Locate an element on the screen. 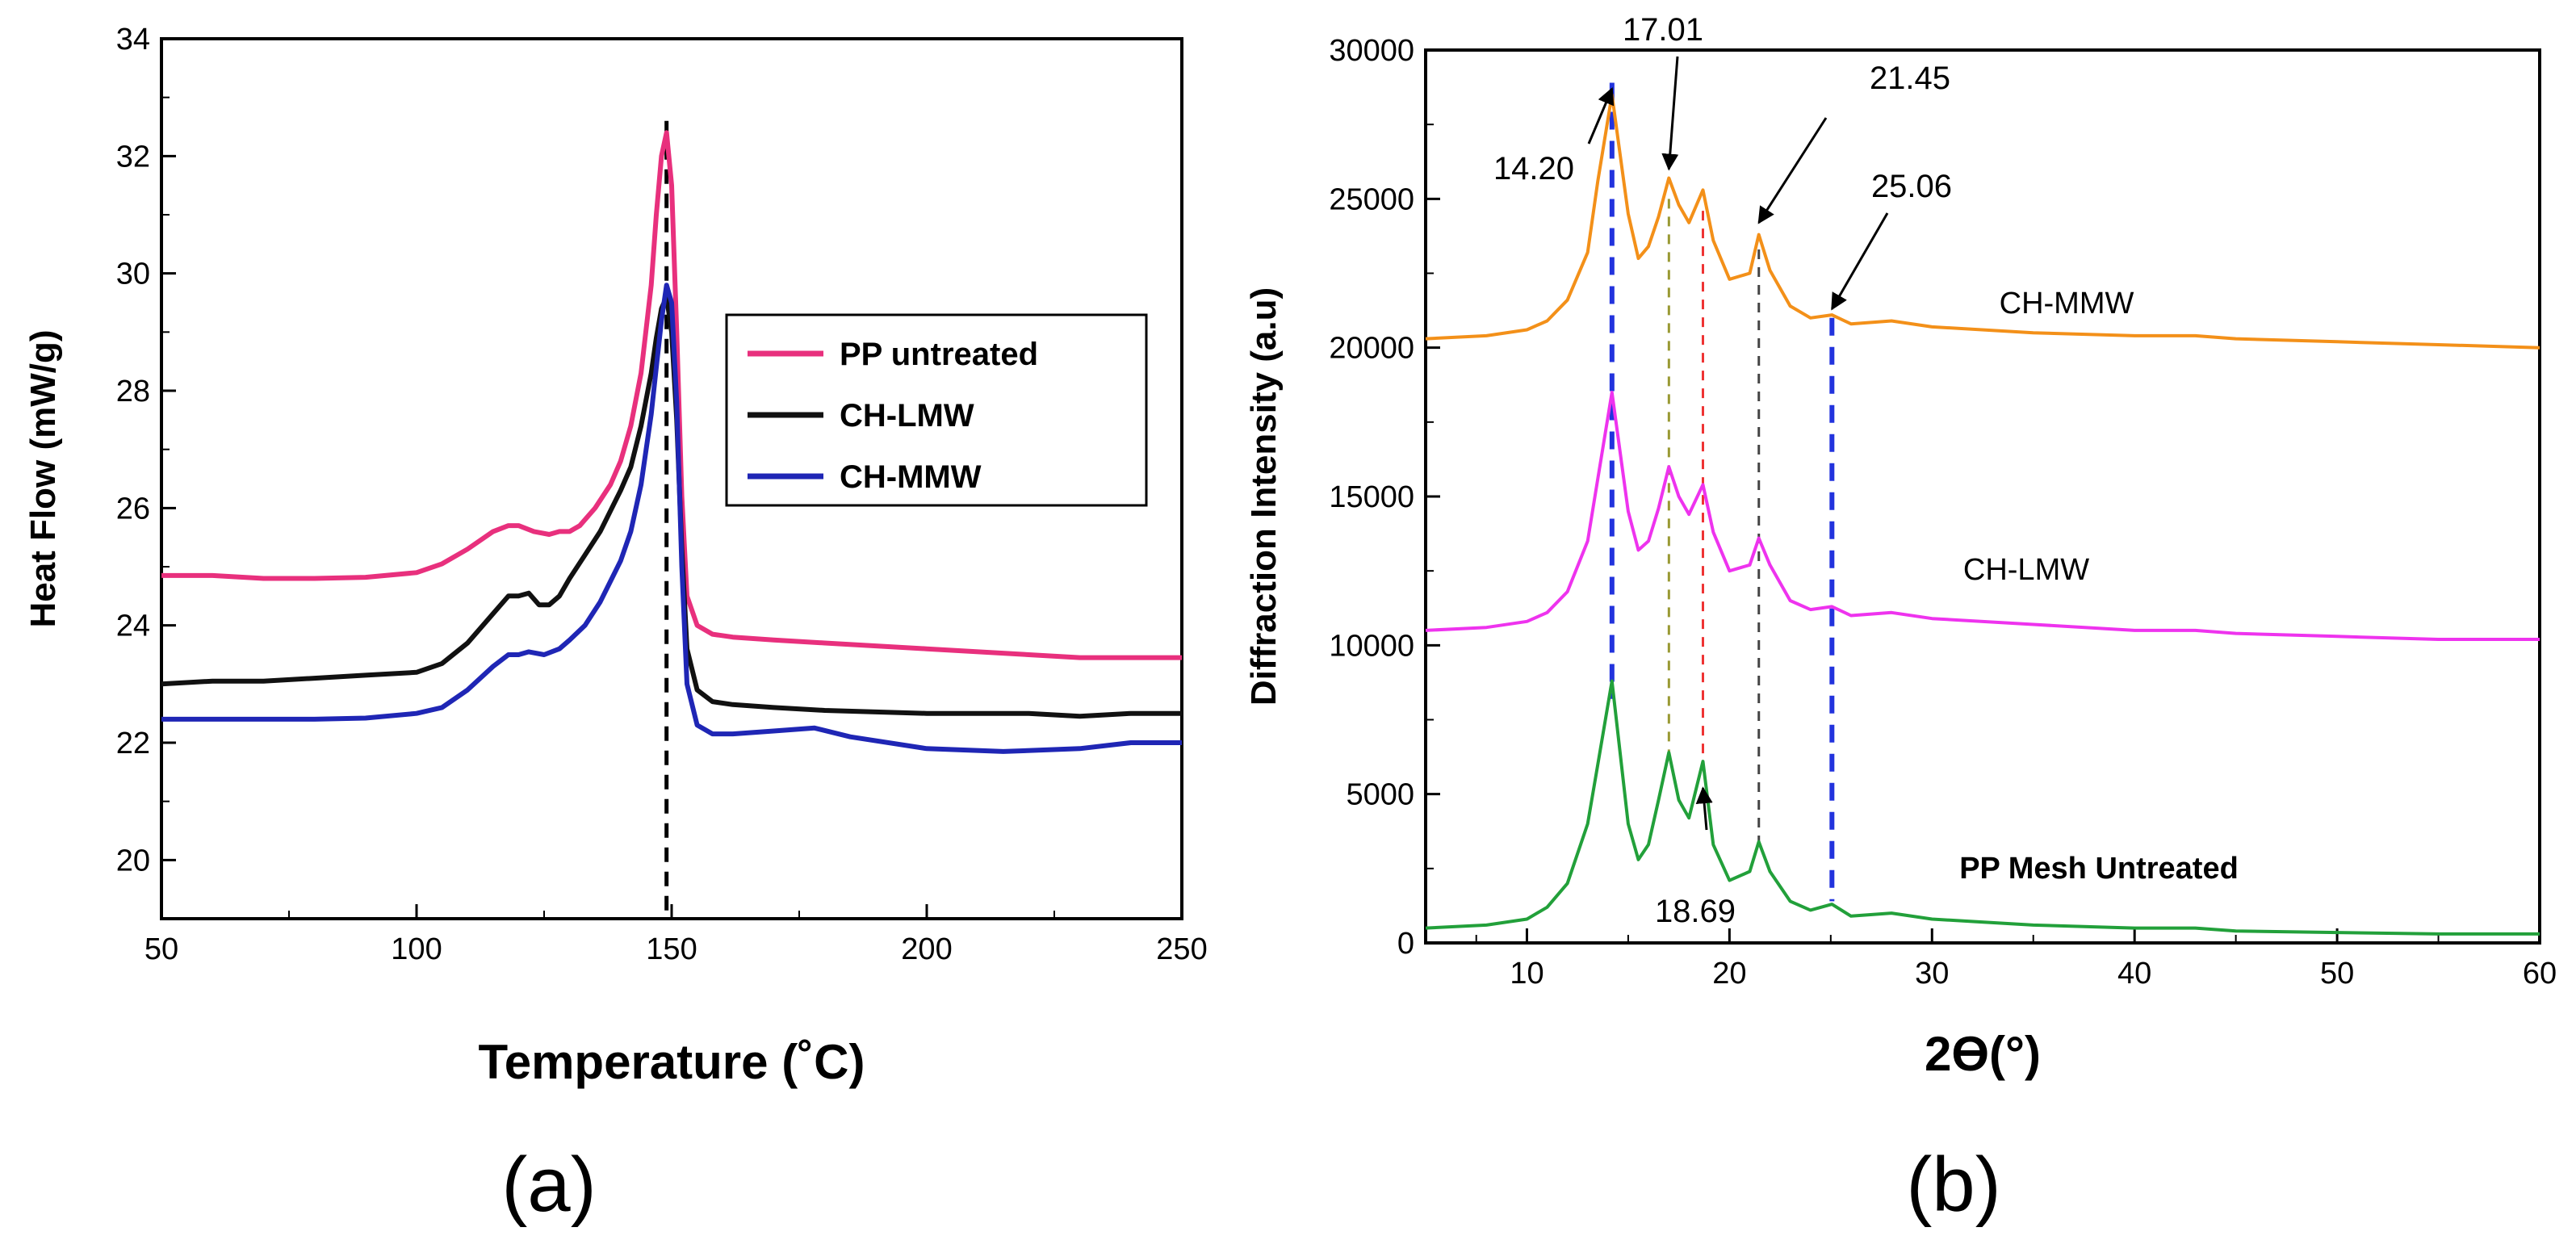  panel-label-a: (a) is located at coordinates (548, 1185).